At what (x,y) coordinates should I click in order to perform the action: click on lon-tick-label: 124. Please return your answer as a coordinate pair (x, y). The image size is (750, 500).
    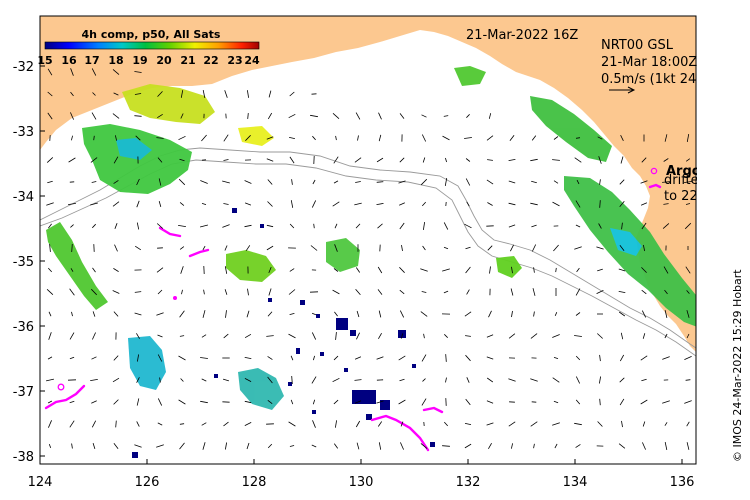
    Looking at the image, I should click on (40, 482).